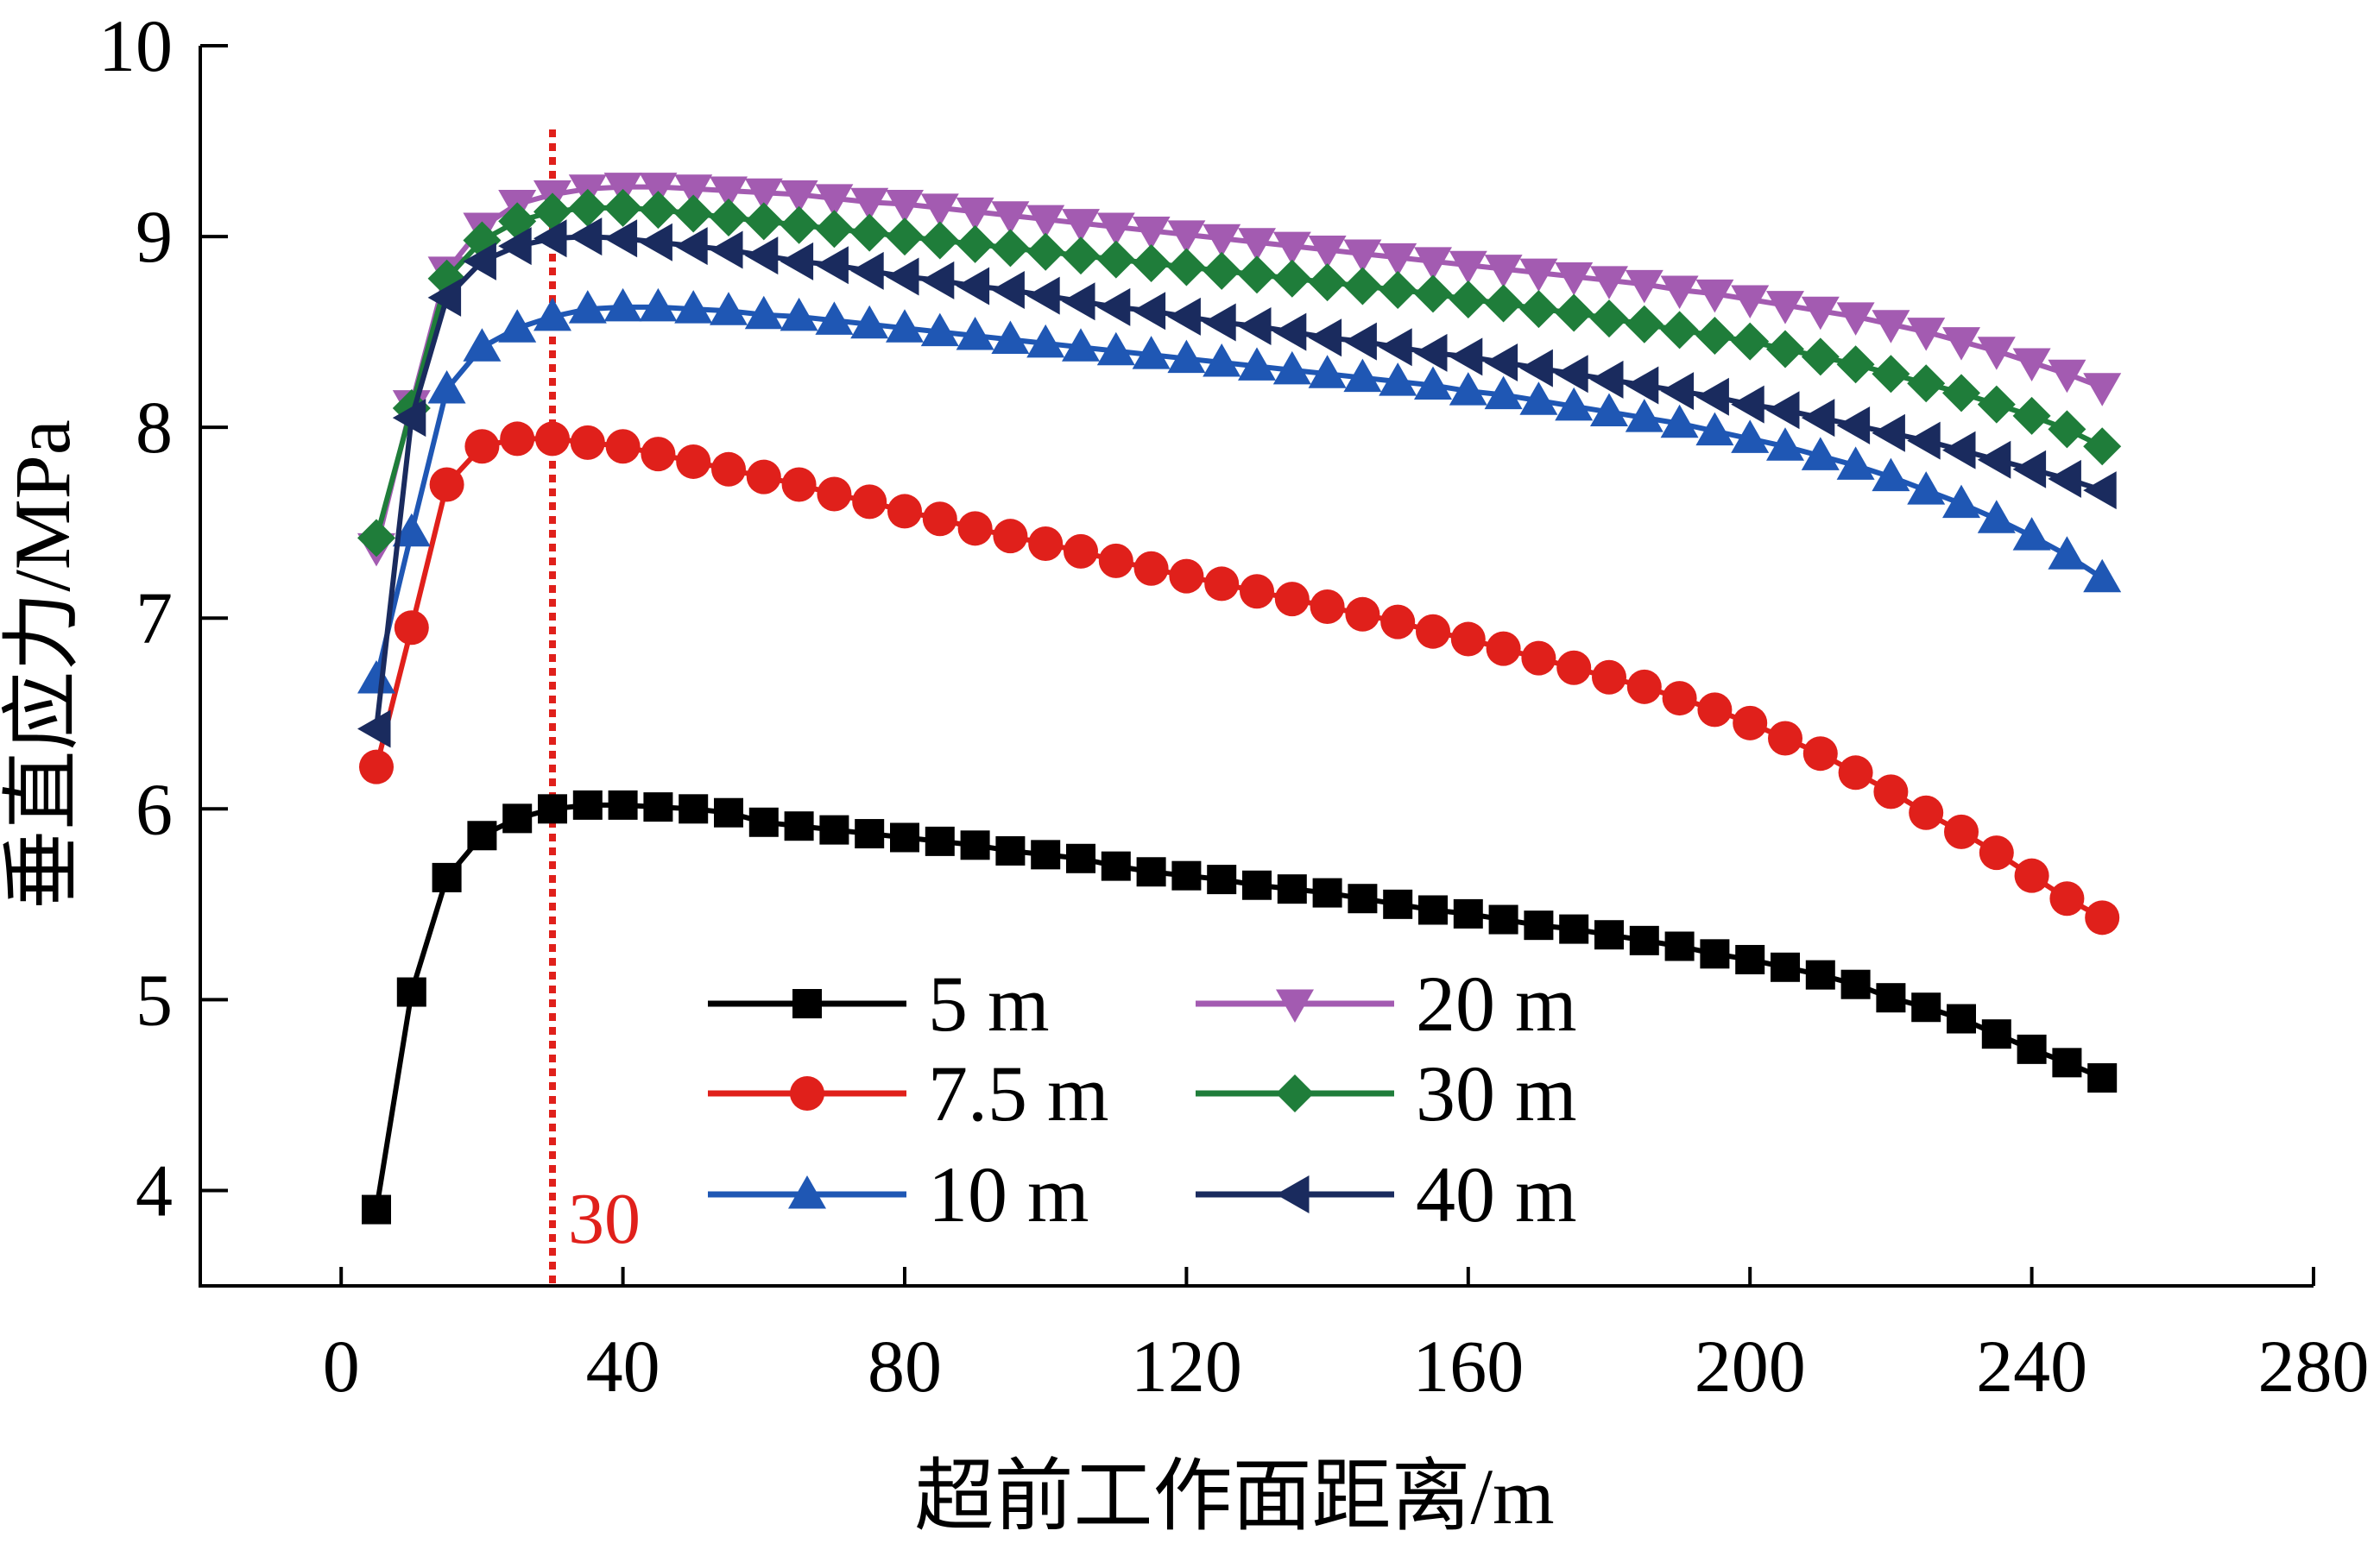 The image size is (2380, 1556). I want to click on y-tick-label: 7, so click(154, 617).